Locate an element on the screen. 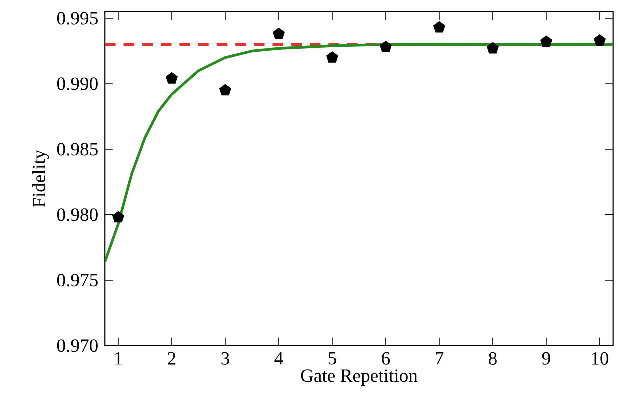 Image resolution: width=618 pixels, height=415 pixels. x-tick-label: 10 is located at coordinates (600, 358).